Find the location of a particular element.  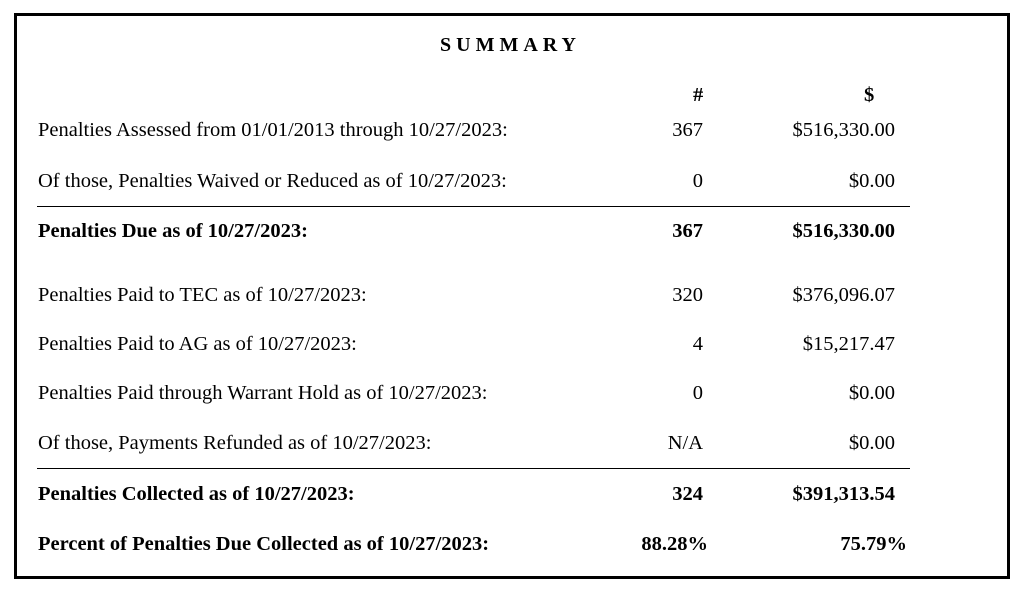

row-label: Penalties Paid to TEC as of 10/27/2023: is located at coordinates (202, 295).